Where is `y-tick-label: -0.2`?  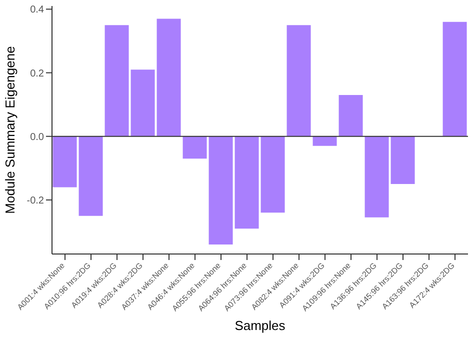 y-tick-label: -0.2 is located at coordinates (35, 201).